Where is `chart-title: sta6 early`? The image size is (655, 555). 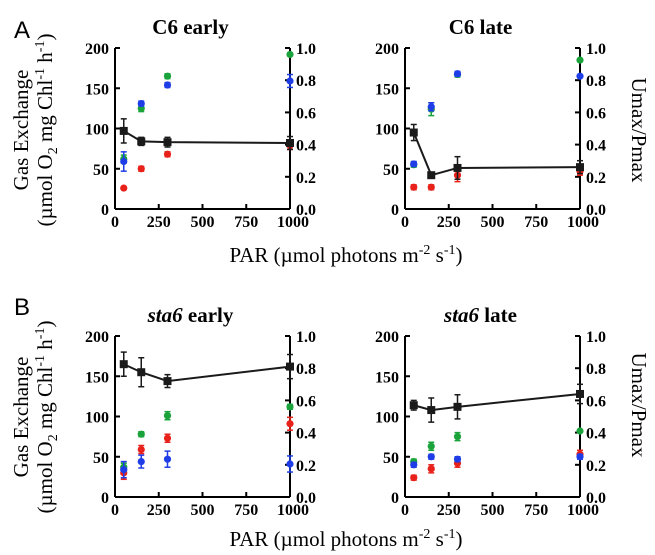
chart-title: sta6 early is located at coordinates (190, 315).